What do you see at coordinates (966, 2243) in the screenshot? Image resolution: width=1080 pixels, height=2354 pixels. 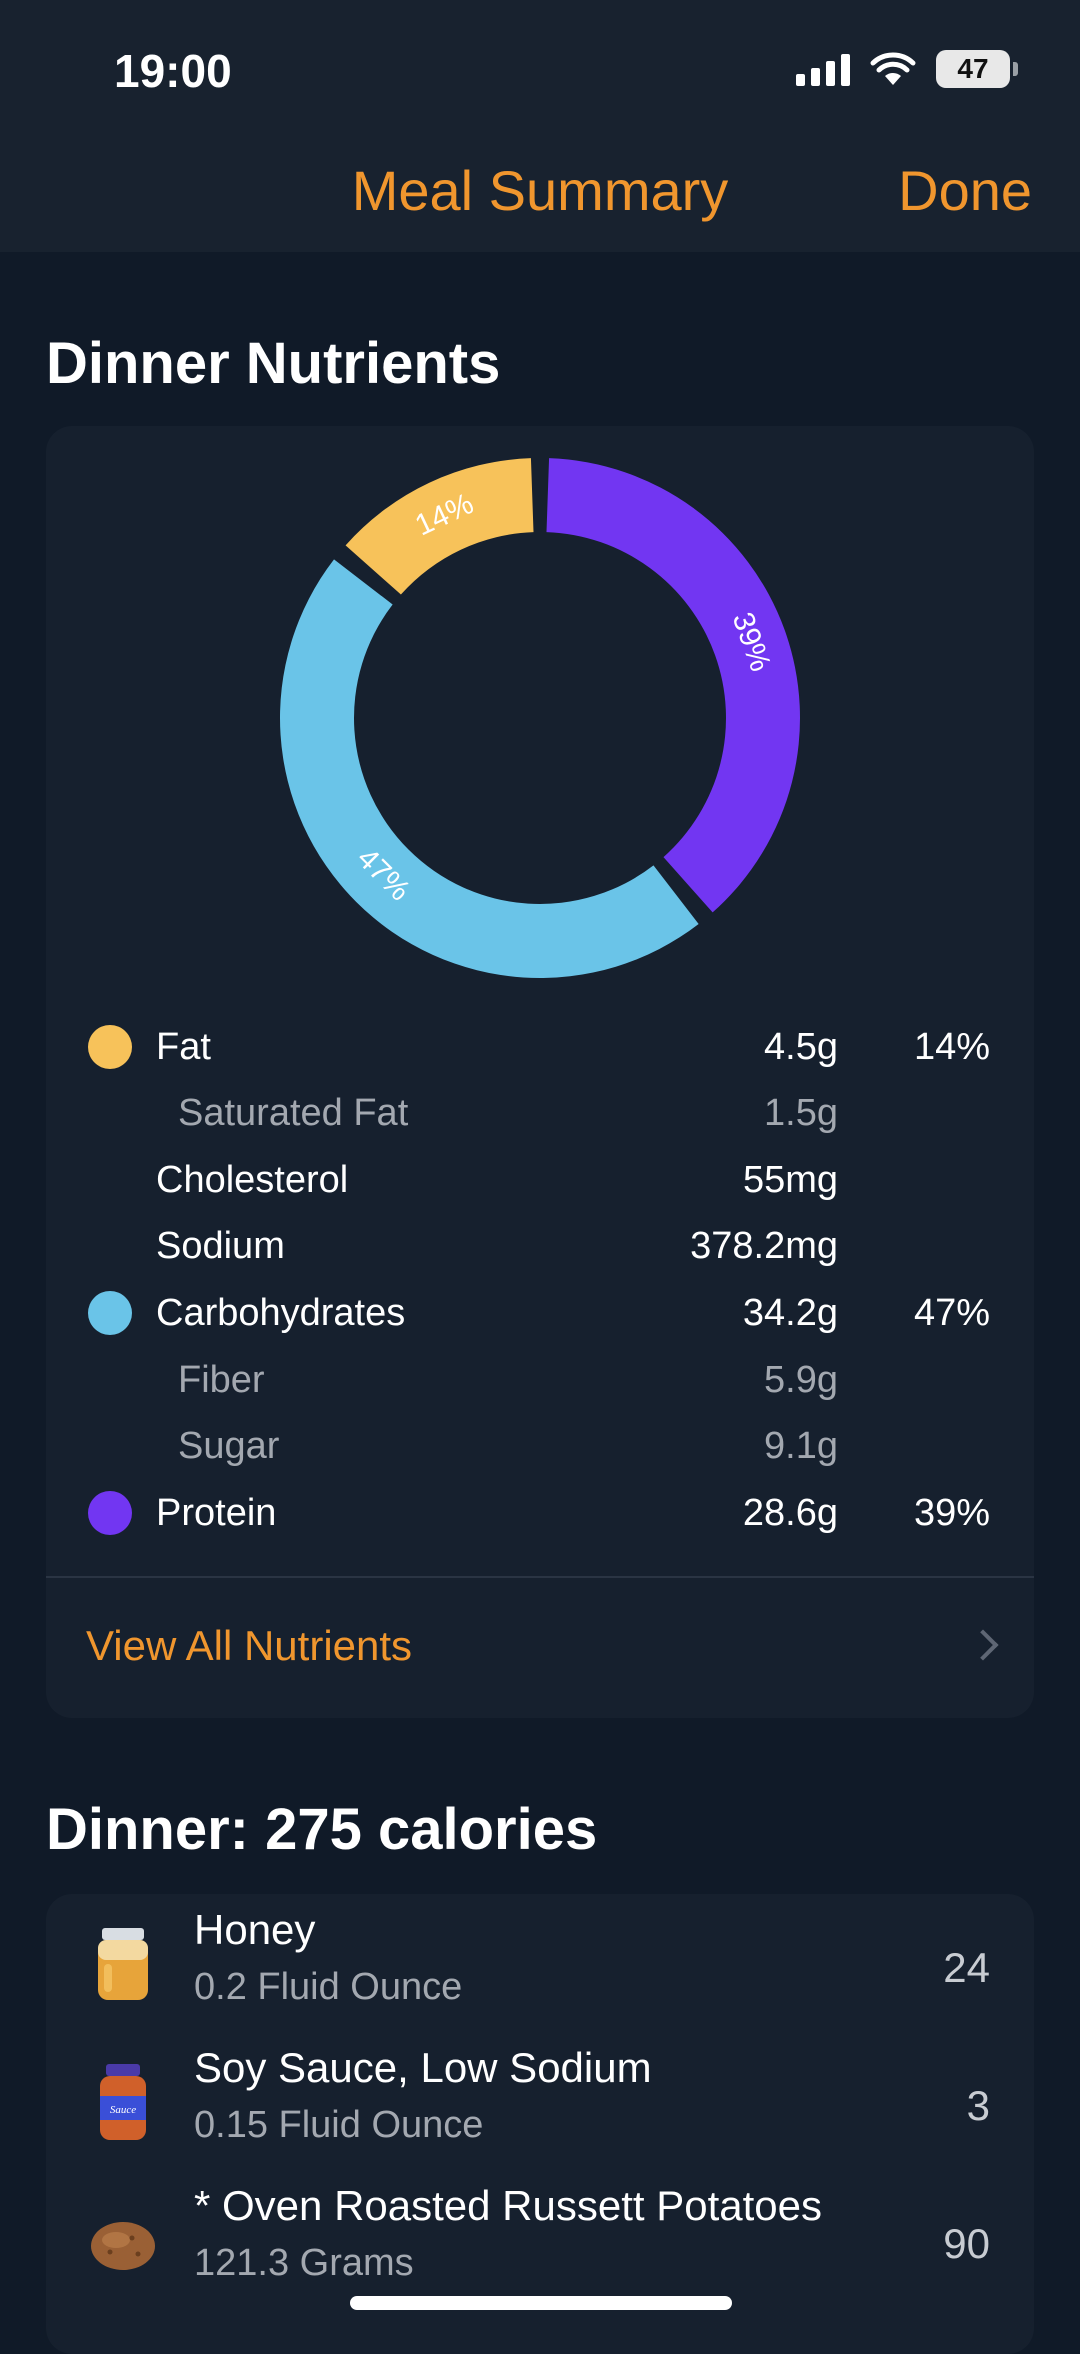 I see `food-calories: 90` at bounding box center [966, 2243].